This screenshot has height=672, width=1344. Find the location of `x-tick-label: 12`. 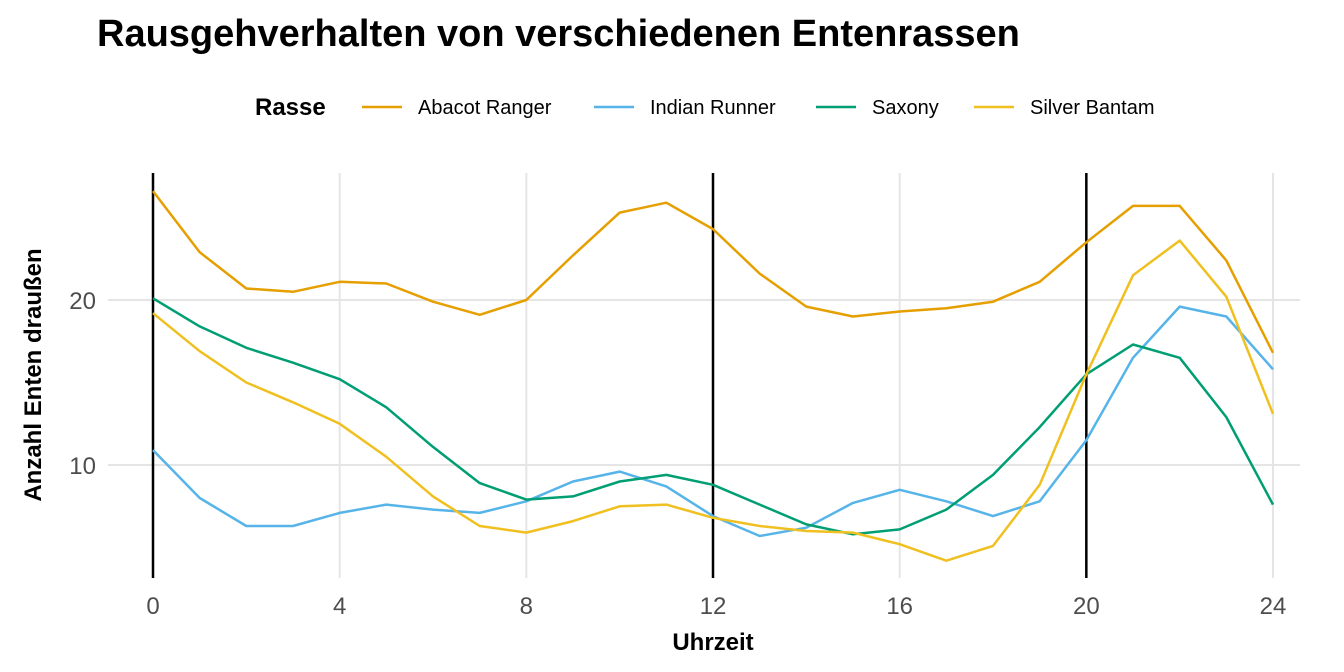

x-tick-label: 12 is located at coordinates (713, 606).